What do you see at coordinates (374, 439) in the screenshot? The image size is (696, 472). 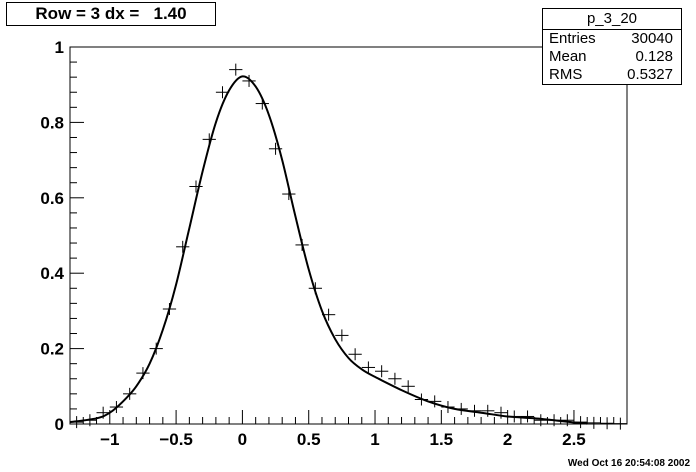 I see `x-tick-label: 1` at bounding box center [374, 439].